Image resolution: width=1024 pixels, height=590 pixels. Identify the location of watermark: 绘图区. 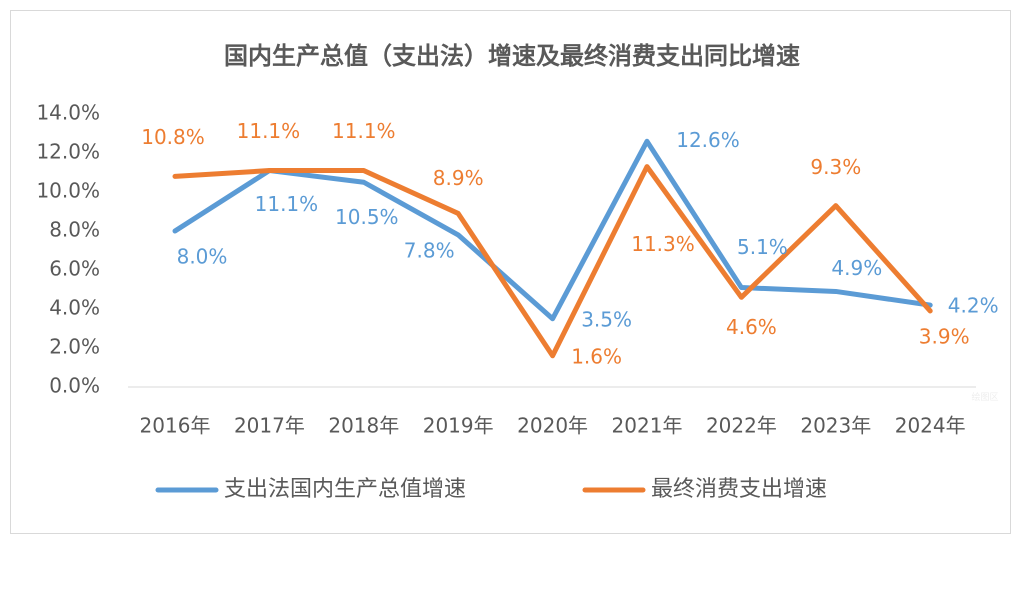
(984, 397).